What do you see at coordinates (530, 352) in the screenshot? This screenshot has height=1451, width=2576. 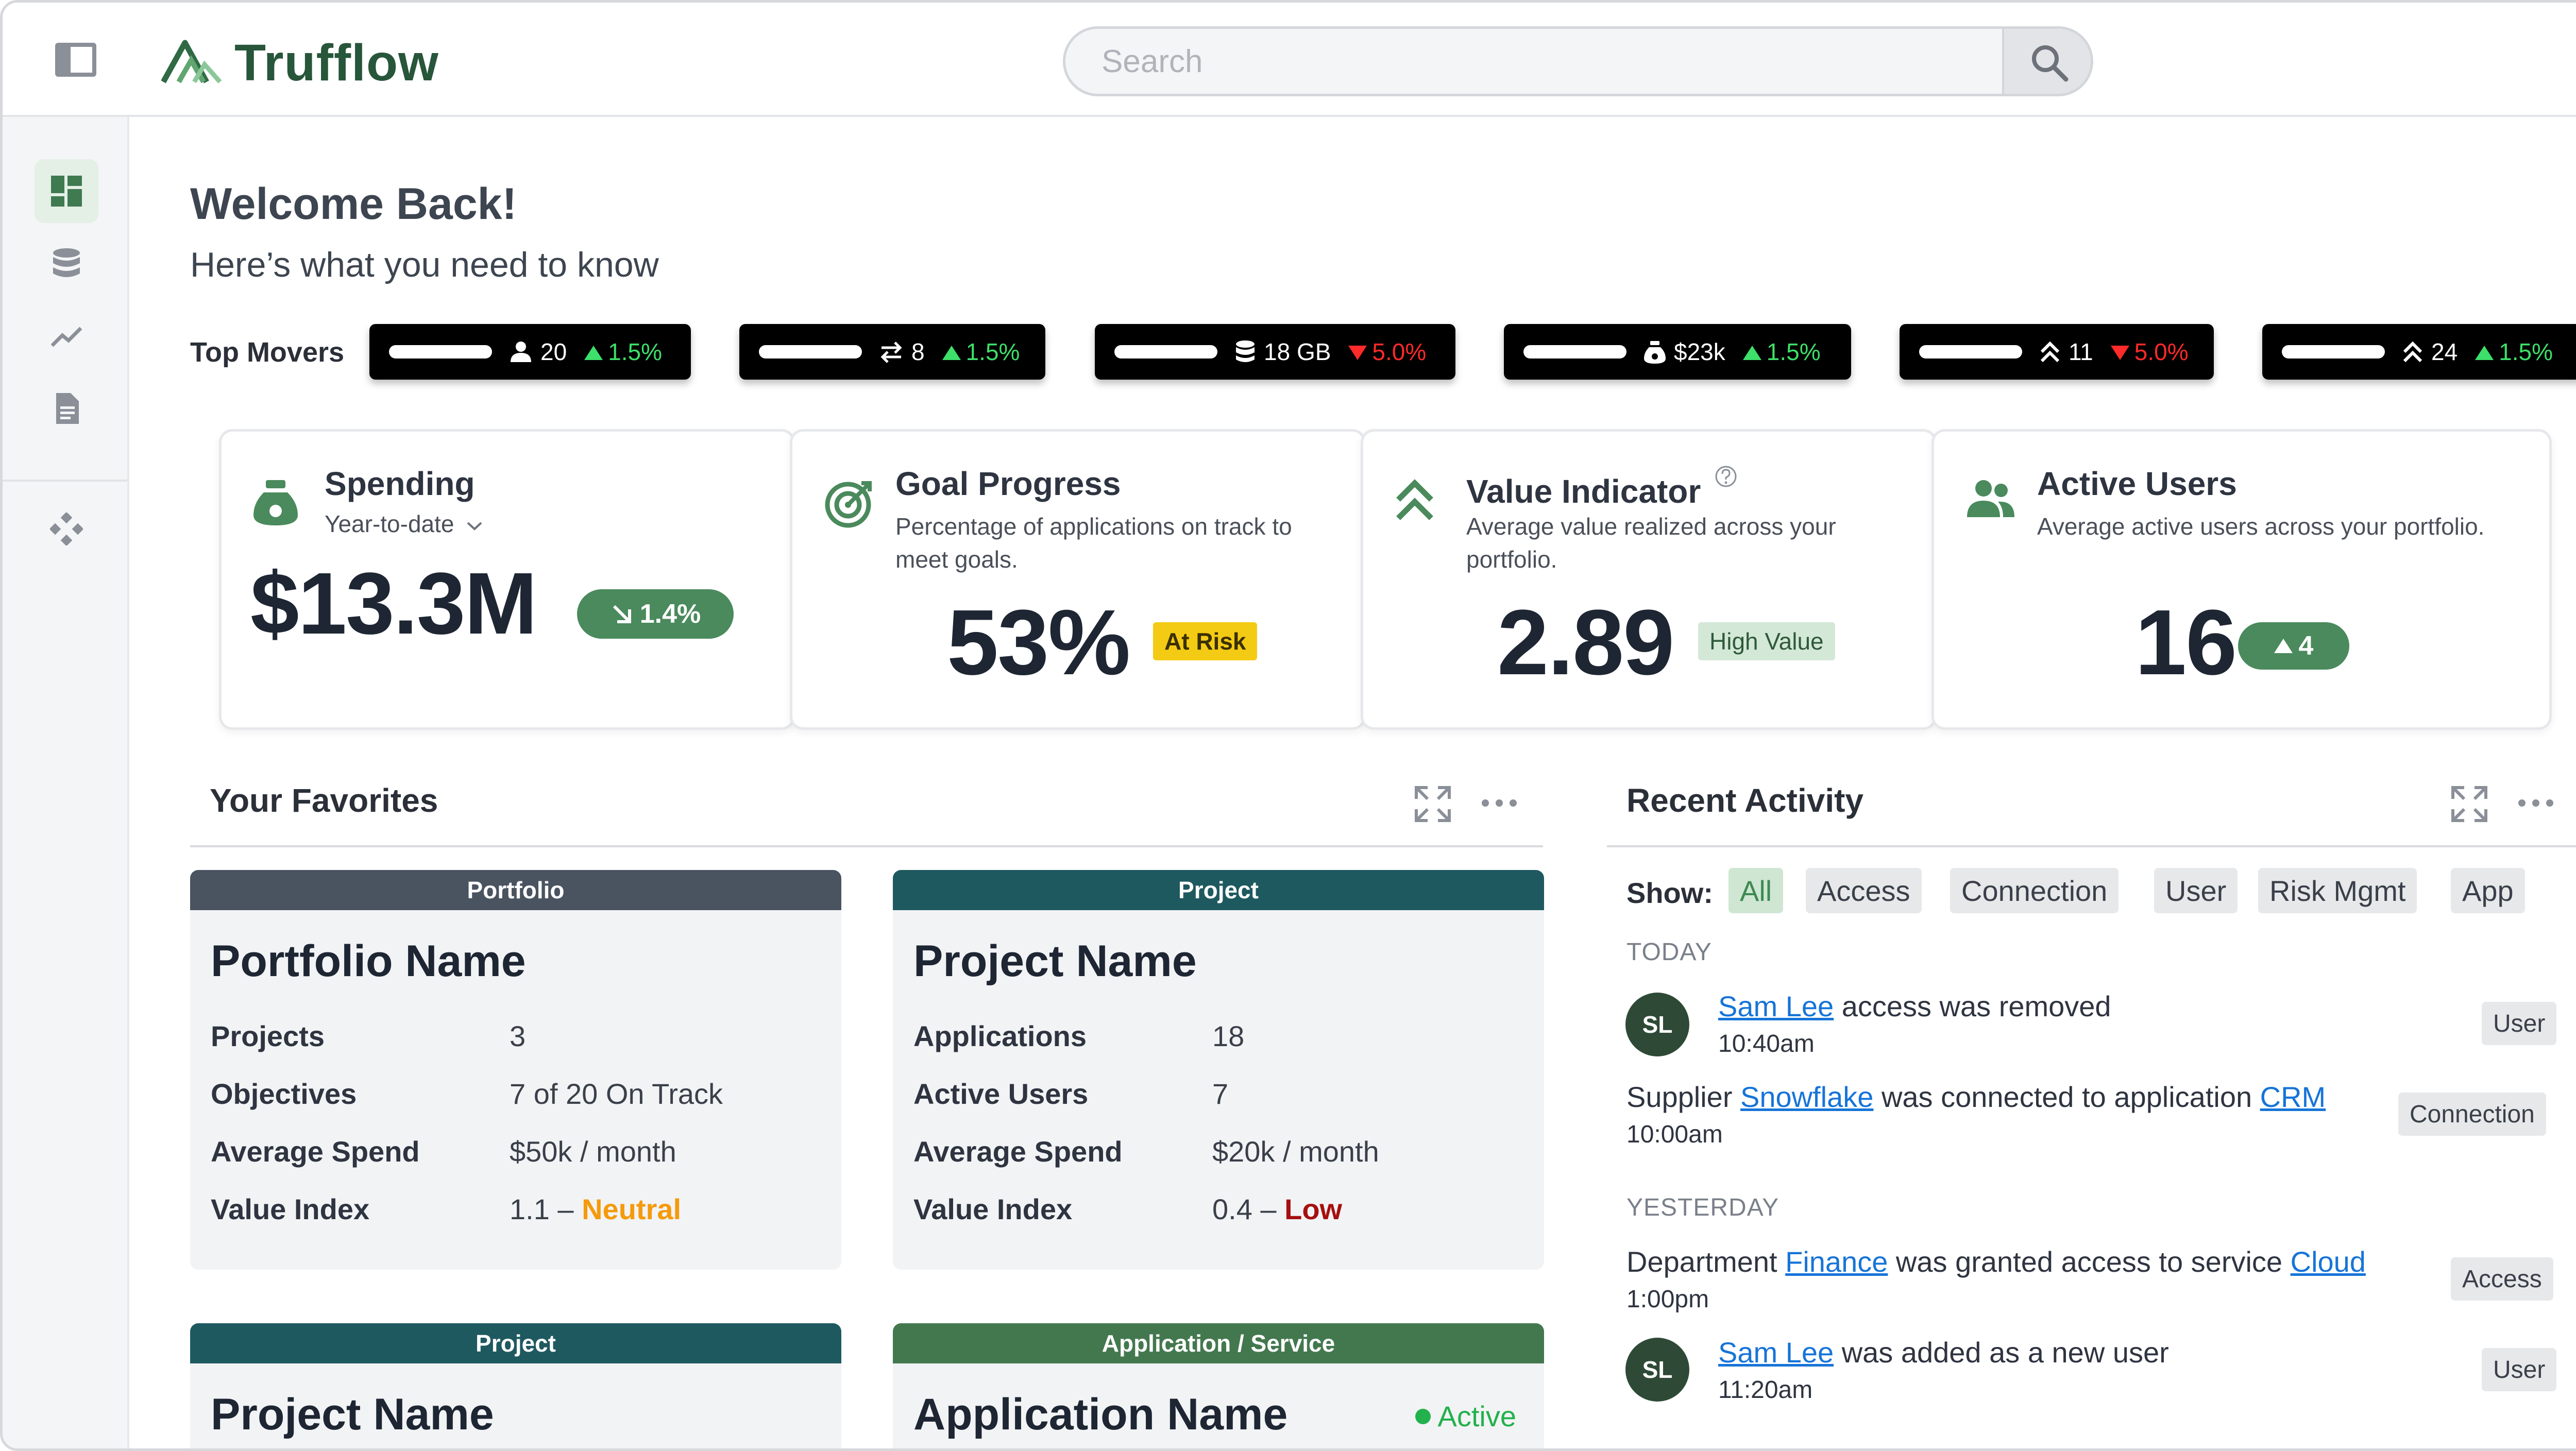 I see `top-mover-chip: 20 1.5%` at bounding box center [530, 352].